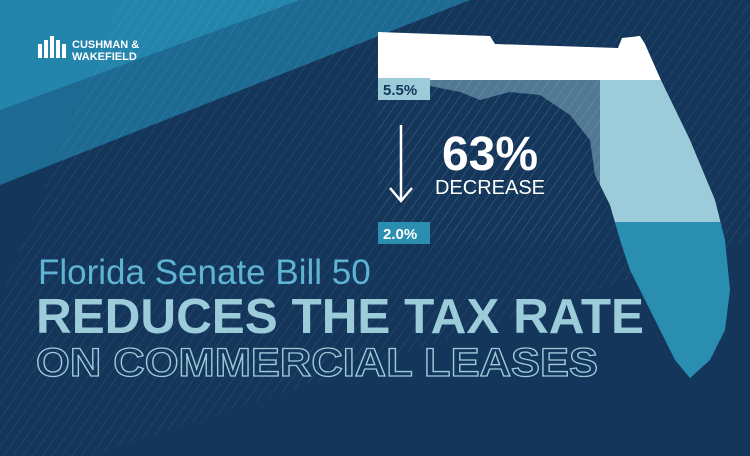  I want to click on logo-text: CUSHMAN &, so click(105, 45).